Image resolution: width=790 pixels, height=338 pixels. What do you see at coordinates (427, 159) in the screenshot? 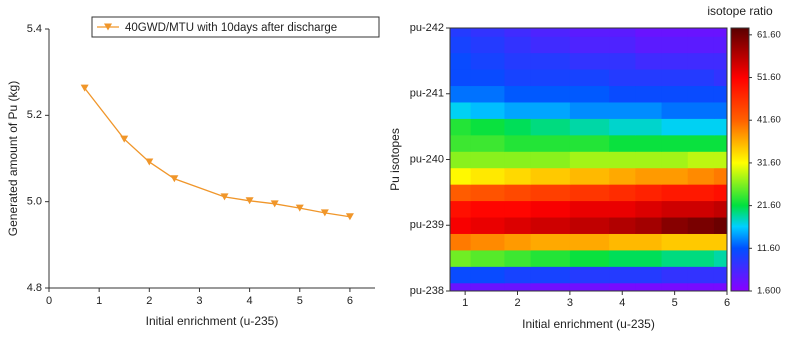
I see `y-tick-label: pu-240` at bounding box center [427, 159].